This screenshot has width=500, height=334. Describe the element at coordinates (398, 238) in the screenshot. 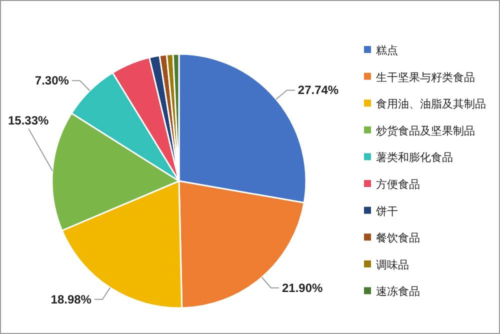

I see `legend-label: 餐饮食品` at that location.